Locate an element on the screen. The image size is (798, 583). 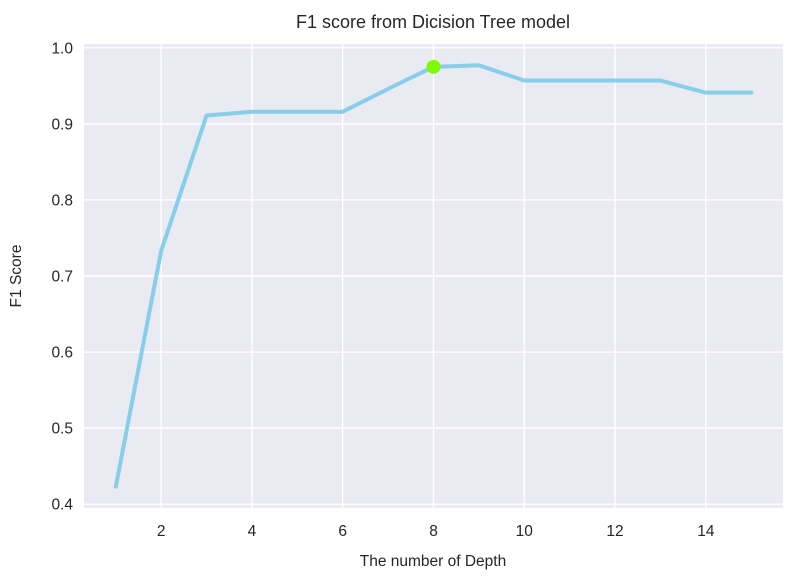
x-tick-label: 10 is located at coordinates (525, 531).